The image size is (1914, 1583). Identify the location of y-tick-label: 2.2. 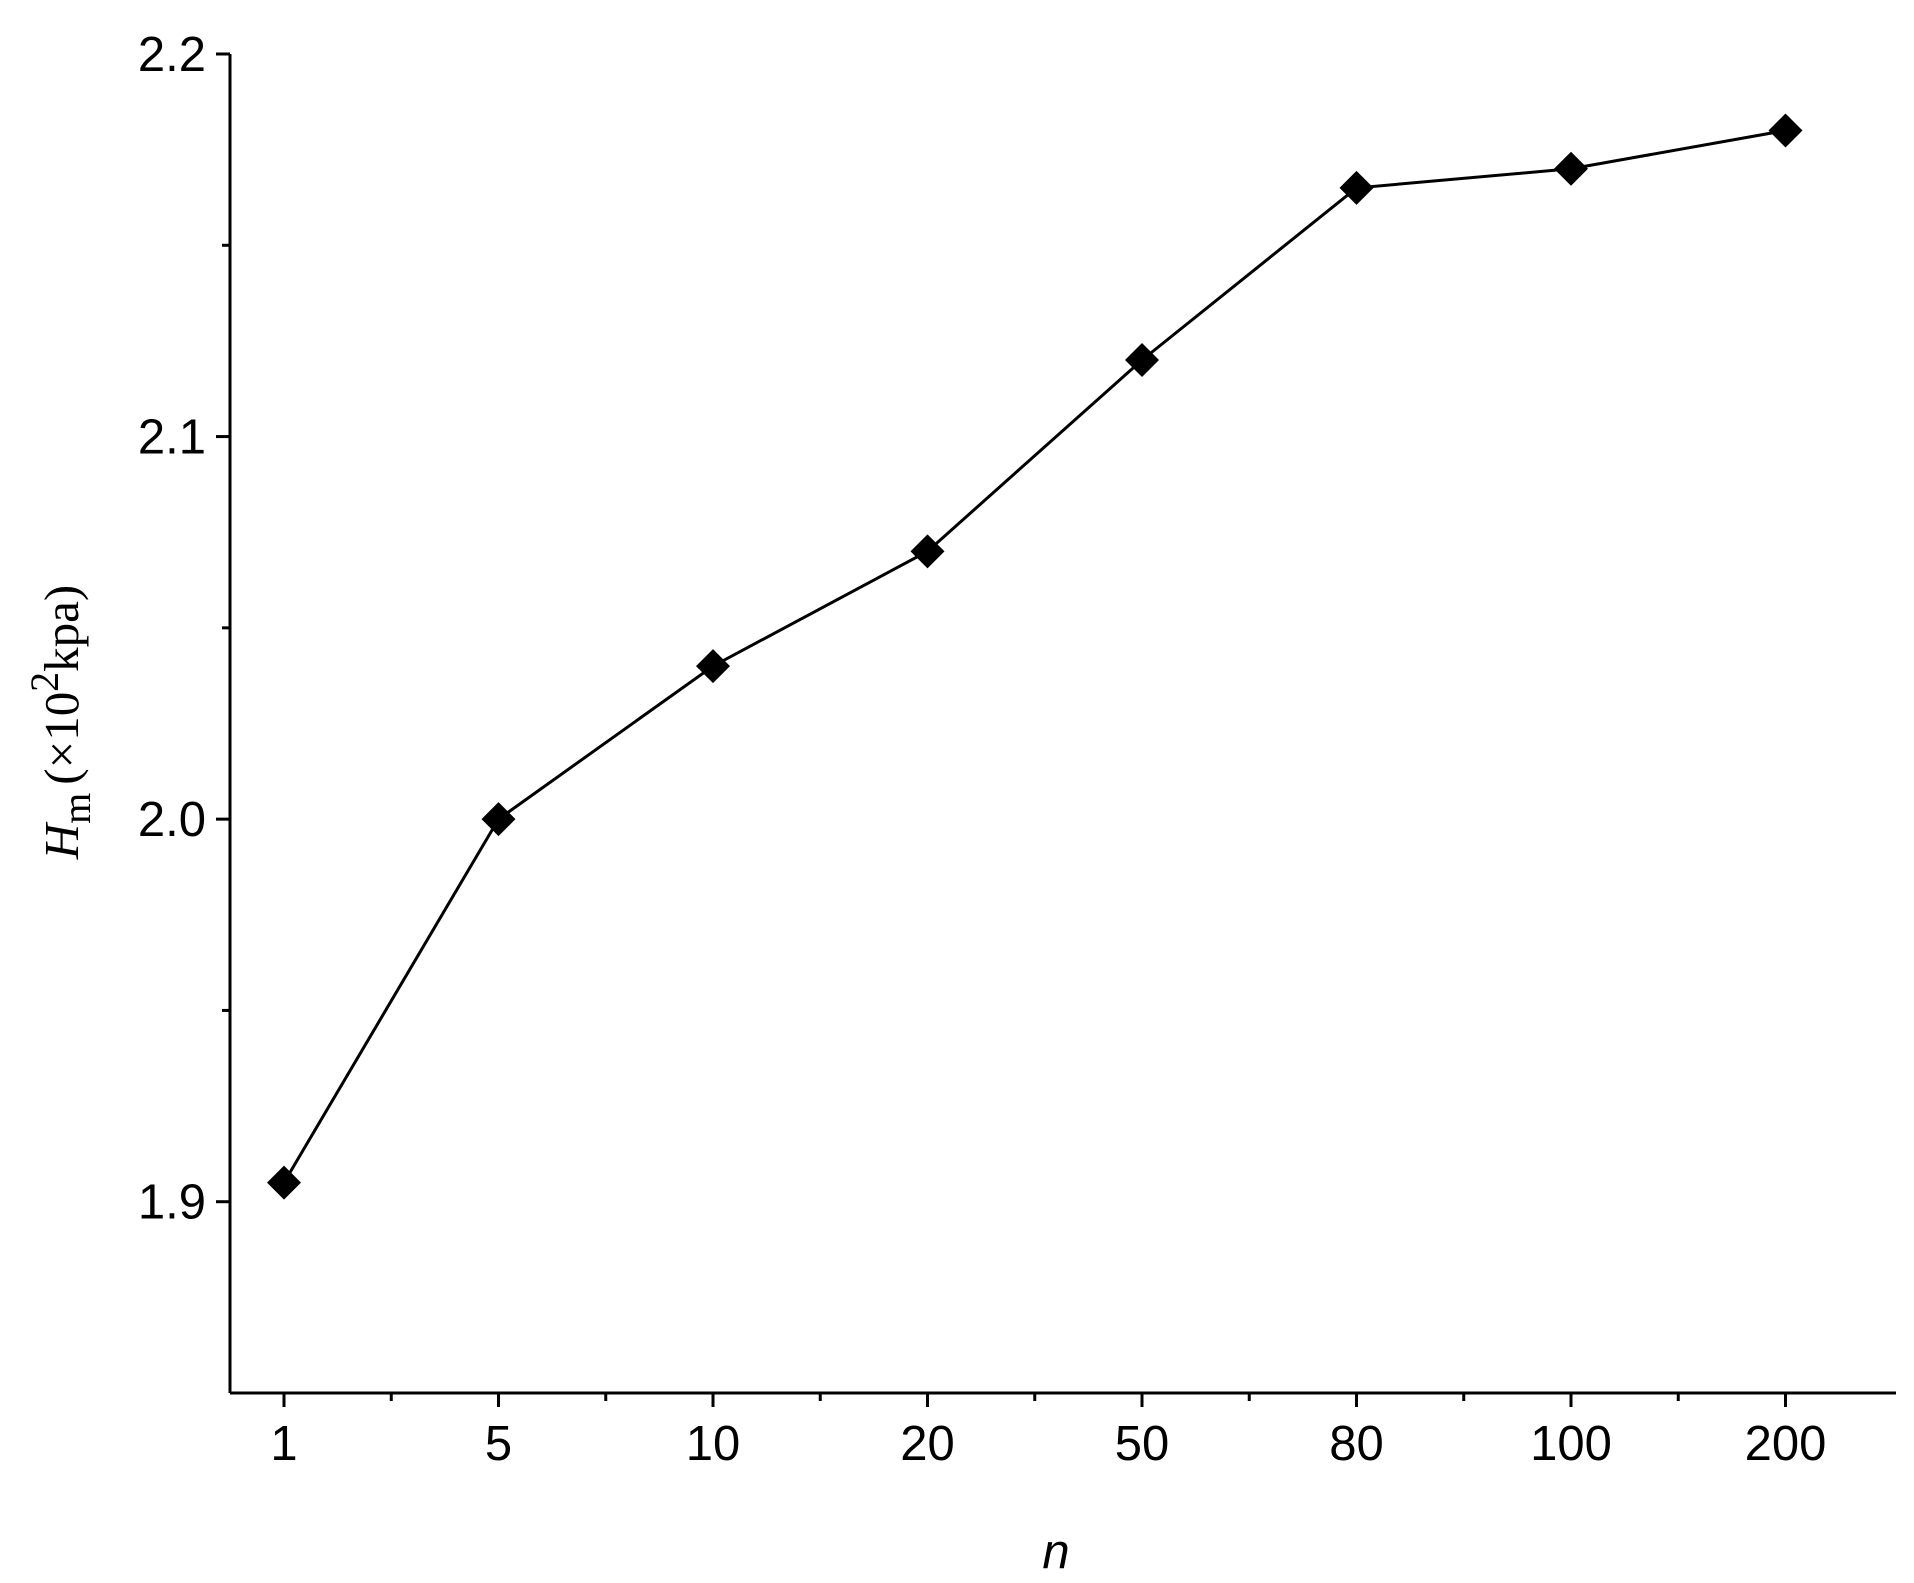
(172, 55).